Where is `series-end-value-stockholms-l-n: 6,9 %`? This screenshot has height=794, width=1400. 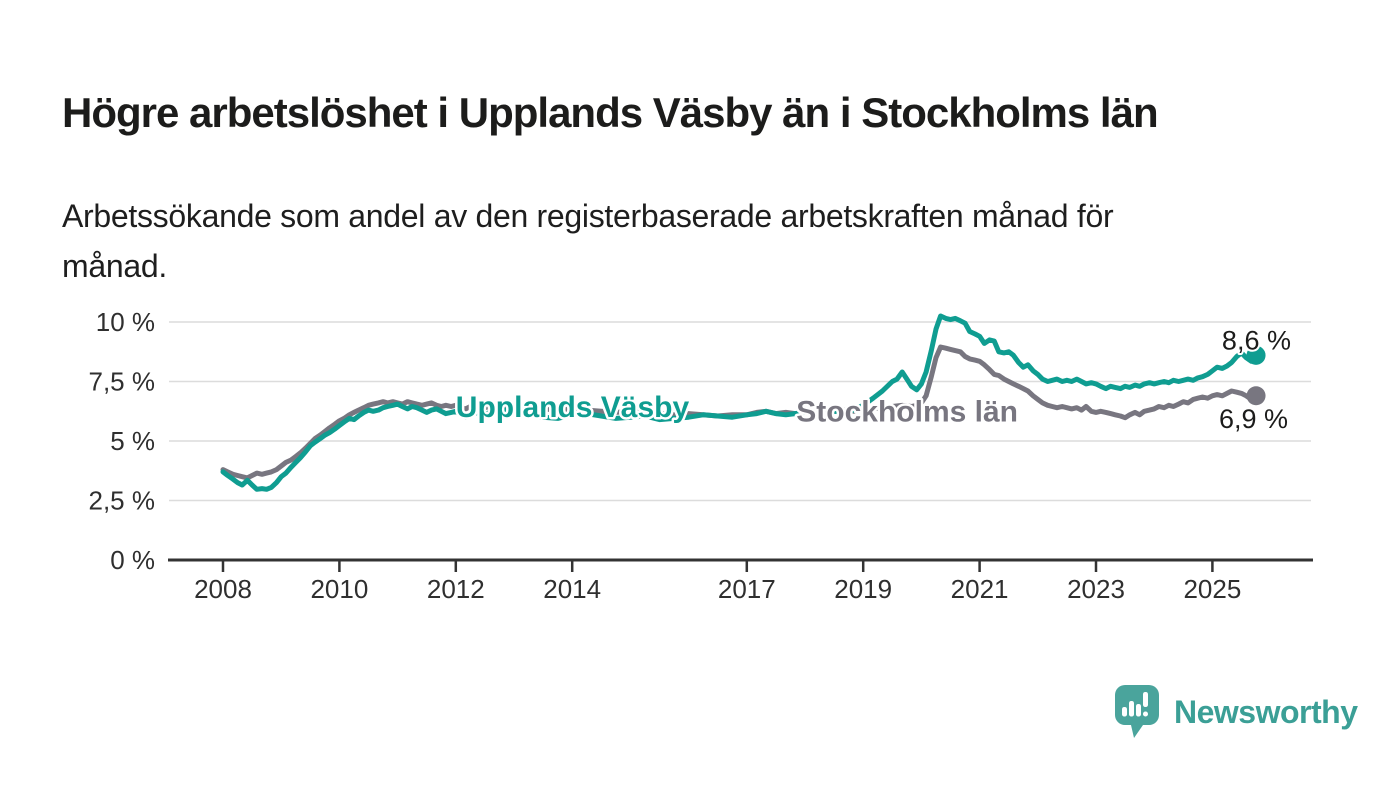 series-end-value-stockholms-l-n: 6,9 % is located at coordinates (1253, 419).